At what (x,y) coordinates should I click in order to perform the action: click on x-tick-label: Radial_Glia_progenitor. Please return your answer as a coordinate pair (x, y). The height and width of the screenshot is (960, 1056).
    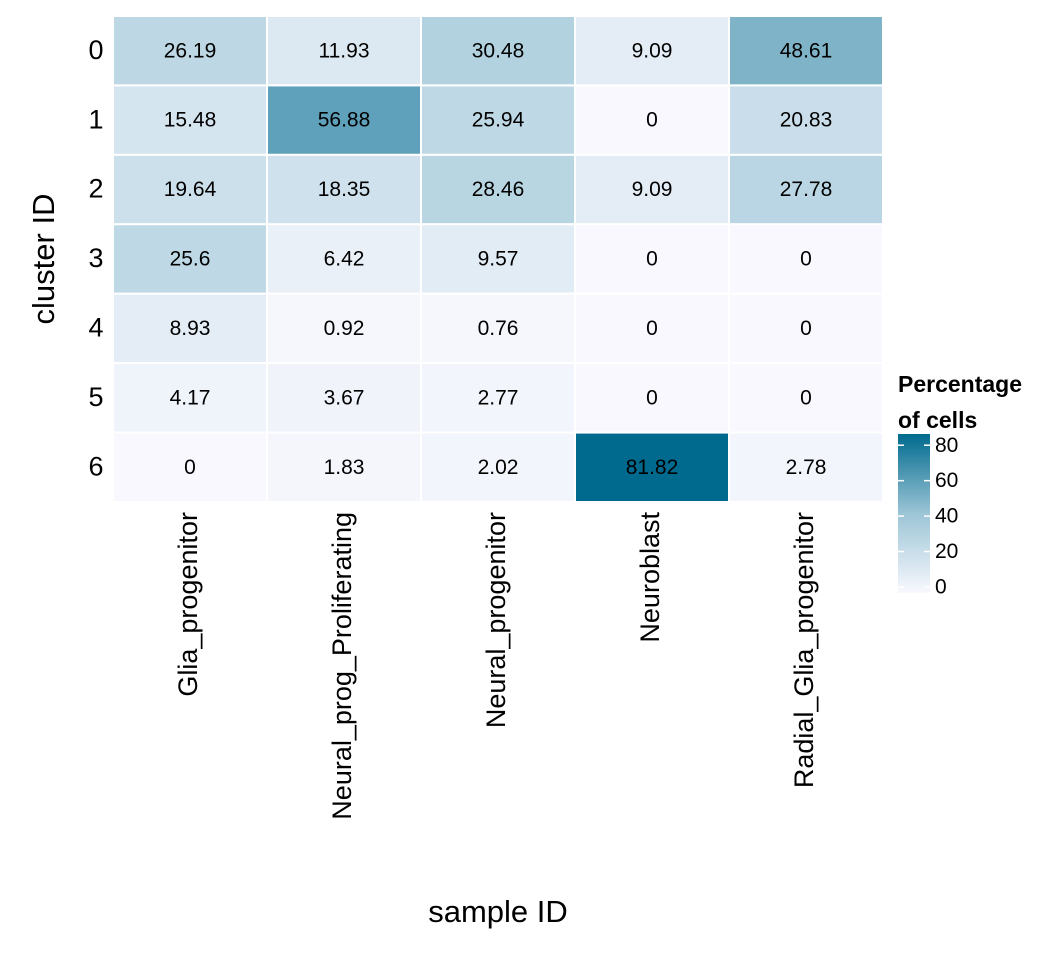
    Looking at the image, I should click on (804, 650).